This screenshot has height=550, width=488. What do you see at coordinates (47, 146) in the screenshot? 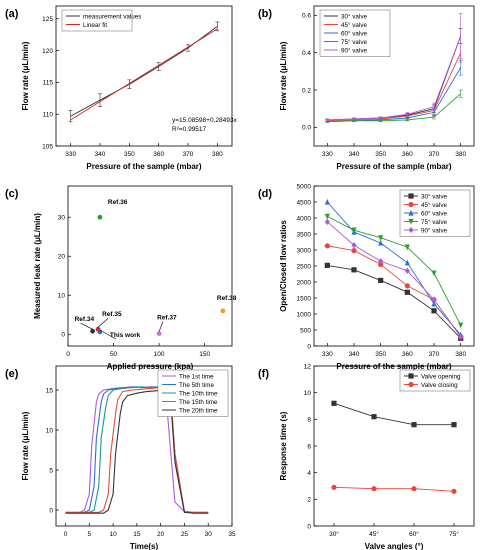
I see `y-tick-label: 105` at bounding box center [47, 146].